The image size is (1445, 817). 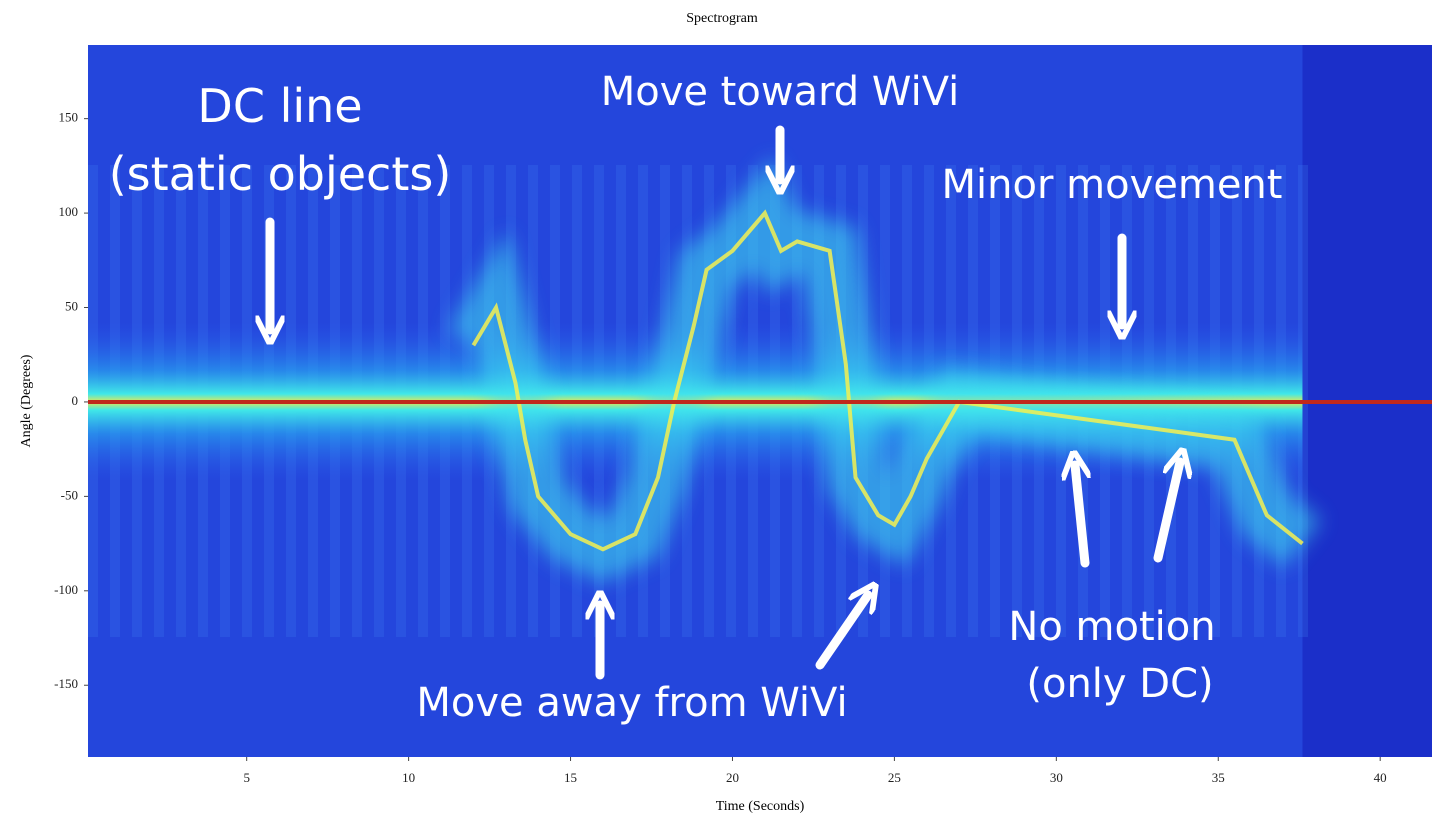 What do you see at coordinates (1119, 684) in the screenshot?
I see `annotation: (only DC)` at bounding box center [1119, 684].